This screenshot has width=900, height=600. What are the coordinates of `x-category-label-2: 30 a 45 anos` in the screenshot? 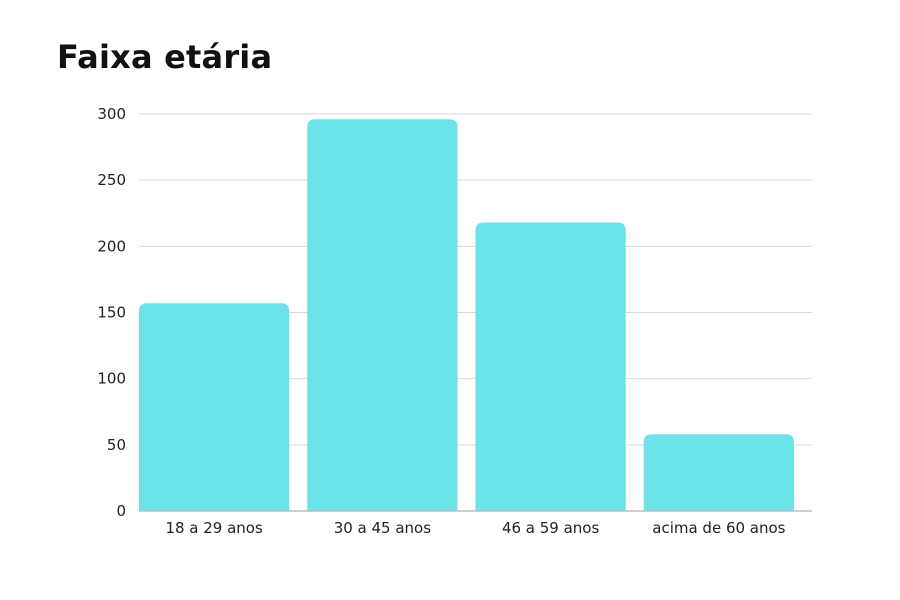 It's located at (383, 528).